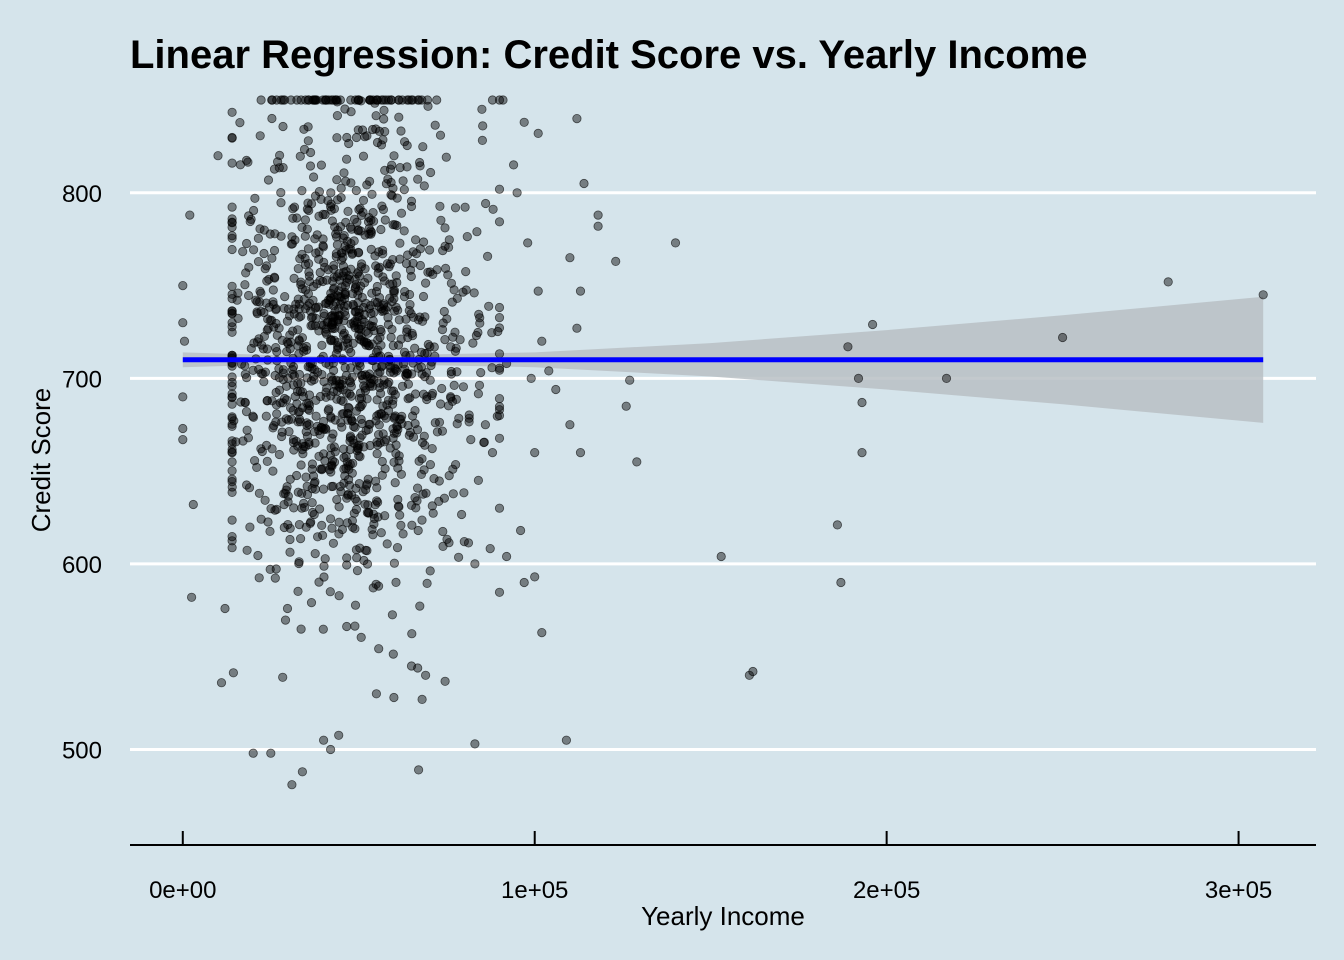 This screenshot has width=1344, height=960. What do you see at coordinates (82, 473) in the screenshot?
I see `y-axis-ticks: 500 600 700 800` at bounding box center [82, 473].